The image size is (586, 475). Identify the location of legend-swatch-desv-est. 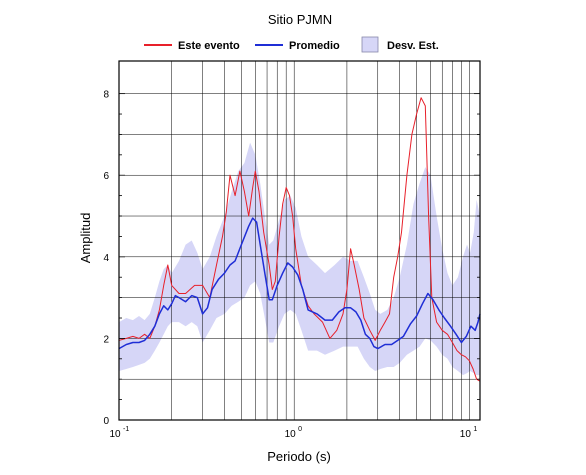
(370, 44).